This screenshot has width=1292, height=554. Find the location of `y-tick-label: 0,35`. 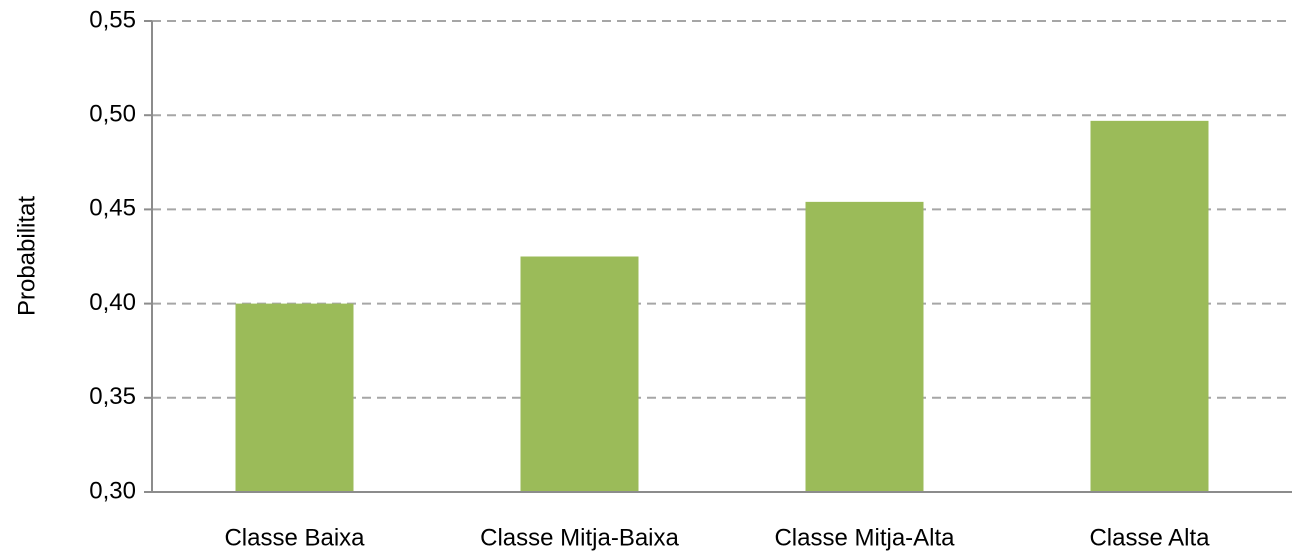

y-tick-label: 0,35 is located at coordinates (112, 396).